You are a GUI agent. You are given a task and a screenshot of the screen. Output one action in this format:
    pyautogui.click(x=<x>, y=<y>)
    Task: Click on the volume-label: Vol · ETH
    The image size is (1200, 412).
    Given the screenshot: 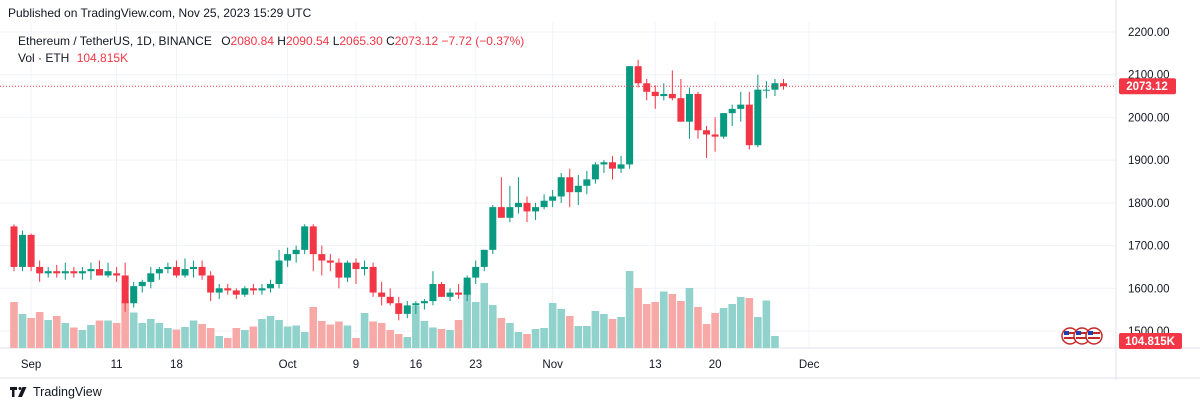 What is the action you would take?
    pyautogui.click(x=44, y=58)
    